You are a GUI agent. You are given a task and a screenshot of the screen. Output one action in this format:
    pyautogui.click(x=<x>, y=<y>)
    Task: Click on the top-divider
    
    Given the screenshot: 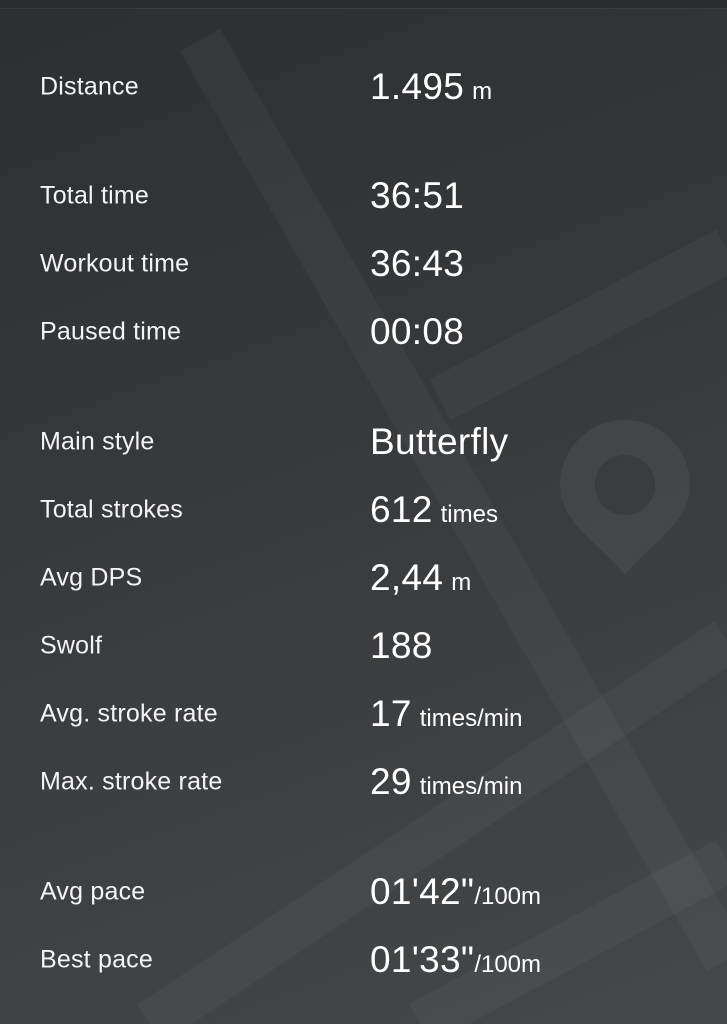 What is the action you would take?
    pyautogui.click(x=363, y=4)
    